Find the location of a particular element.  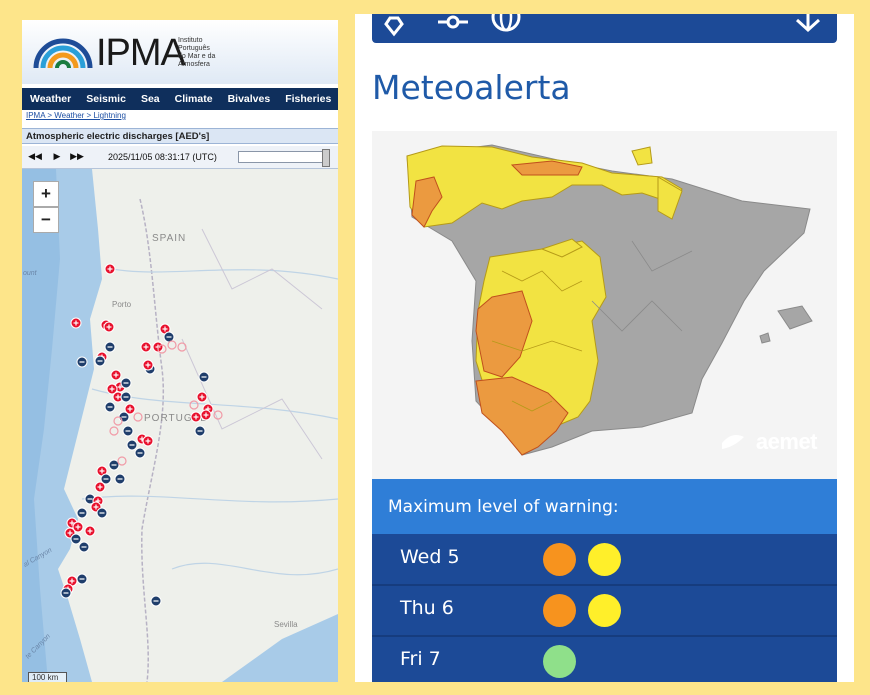

ipma-subtitle-line: Instituto is located at coordinates (190, 40).